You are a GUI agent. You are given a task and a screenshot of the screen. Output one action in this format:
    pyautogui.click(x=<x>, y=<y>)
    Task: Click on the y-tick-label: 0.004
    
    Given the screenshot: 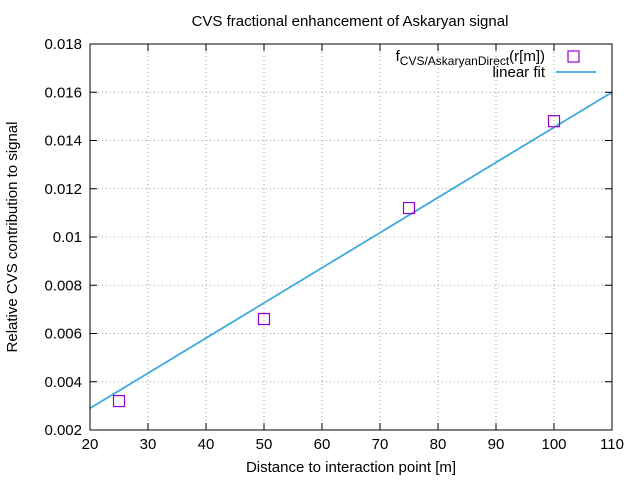 What is the action you would take?
    pyautogui.click(x=63, y=382)
    